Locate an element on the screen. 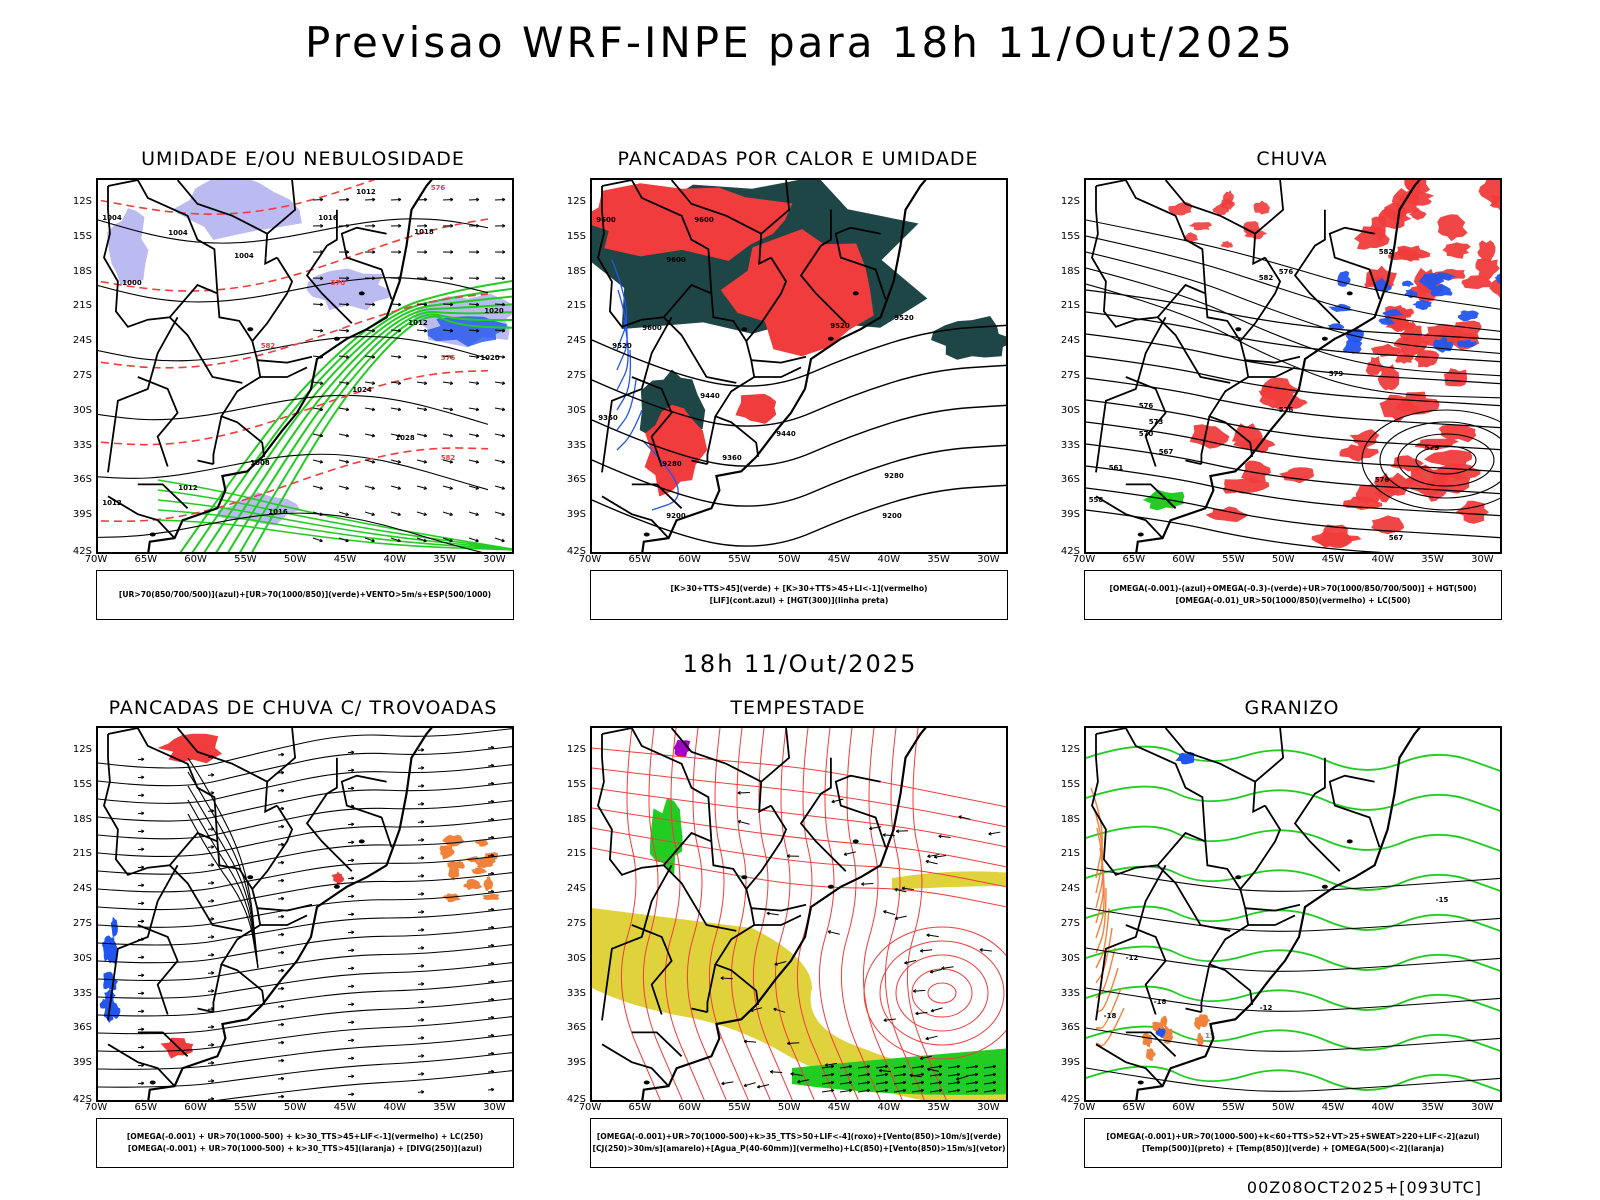 The image size is (1600, 1200). longitude-tick-label: 30W is located at coordinates (988, 1107).